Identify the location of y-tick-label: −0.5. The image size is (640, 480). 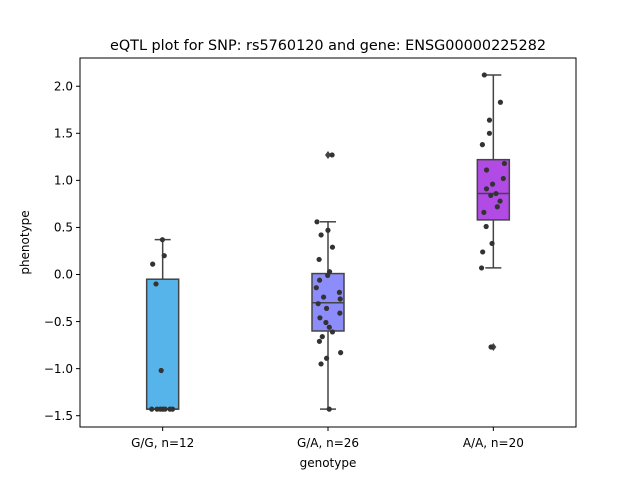
(58, 322).